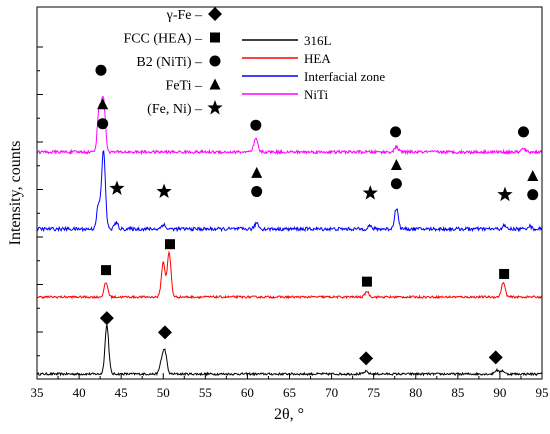 This screenshot has height=434, width=550. Describe the element at coordinates (163, 39) in the screenshot. I see `phase-legend-label: FCC (HEA) –` at that location.